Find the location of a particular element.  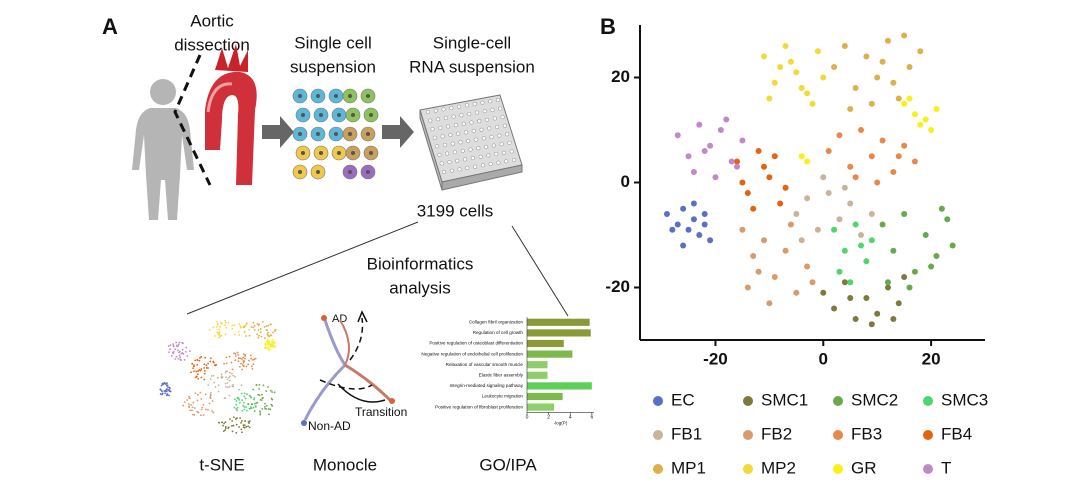

state-label: AD is located at coordinates (339, 319).